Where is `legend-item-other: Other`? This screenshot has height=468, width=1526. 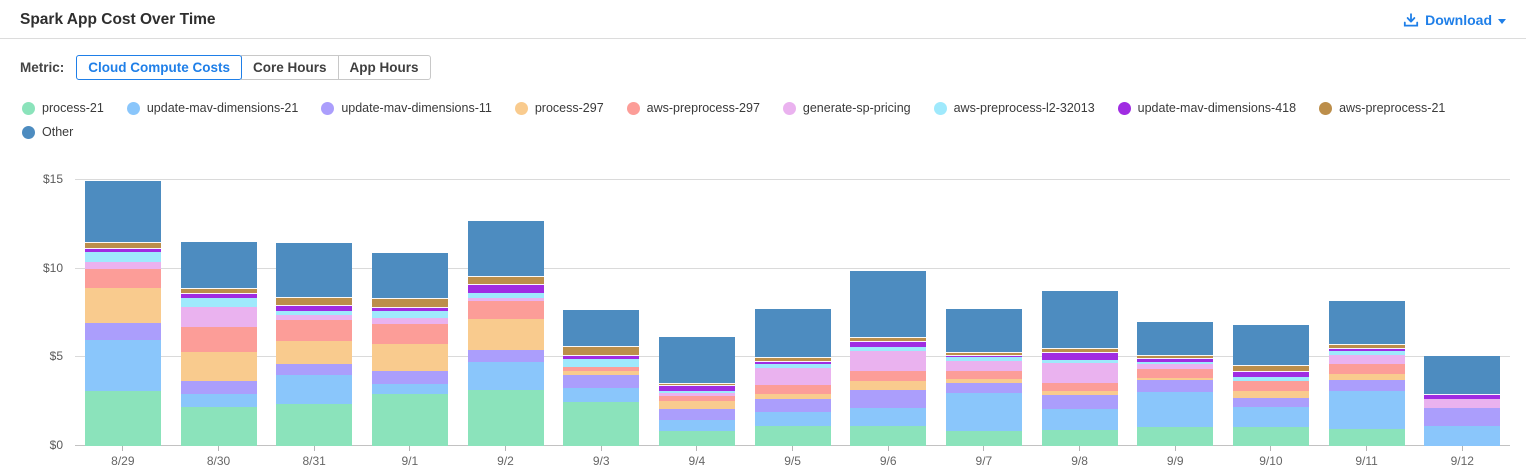
legend-item-other: Other is located at coordinates (47, 132).